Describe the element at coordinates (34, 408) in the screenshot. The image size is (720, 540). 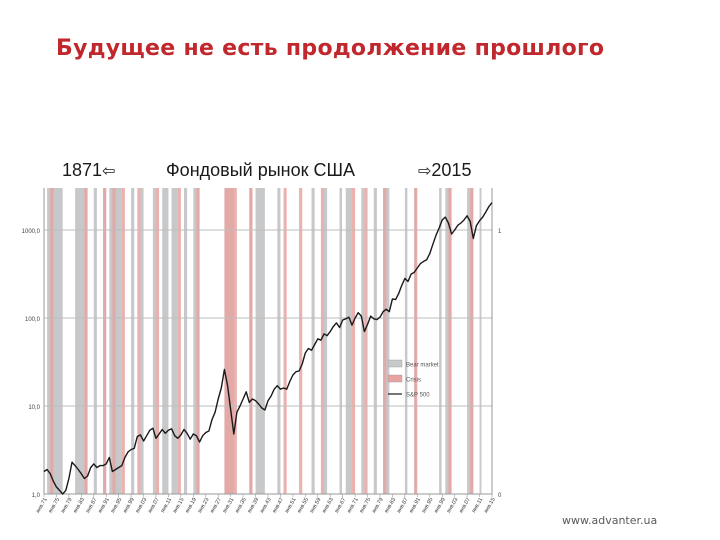
I see `y-tick-label: 10,0` at that location.